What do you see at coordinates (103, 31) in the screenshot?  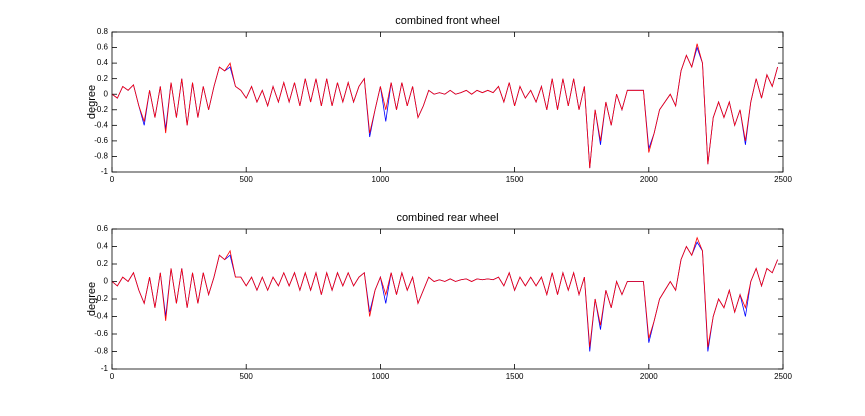 I see `y-tick-label: 0.8` at bounding box center [103, 31].